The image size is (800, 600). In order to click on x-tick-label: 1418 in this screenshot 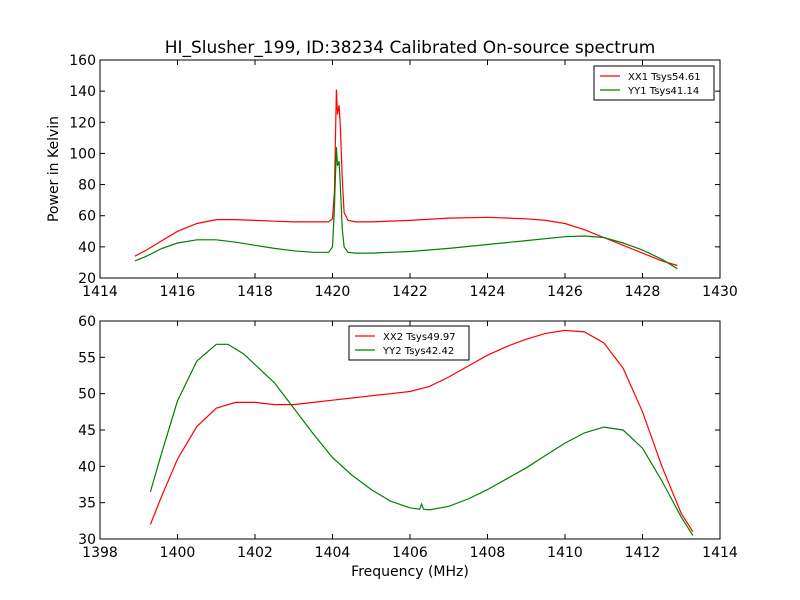, I will do `click(255, 292)`.